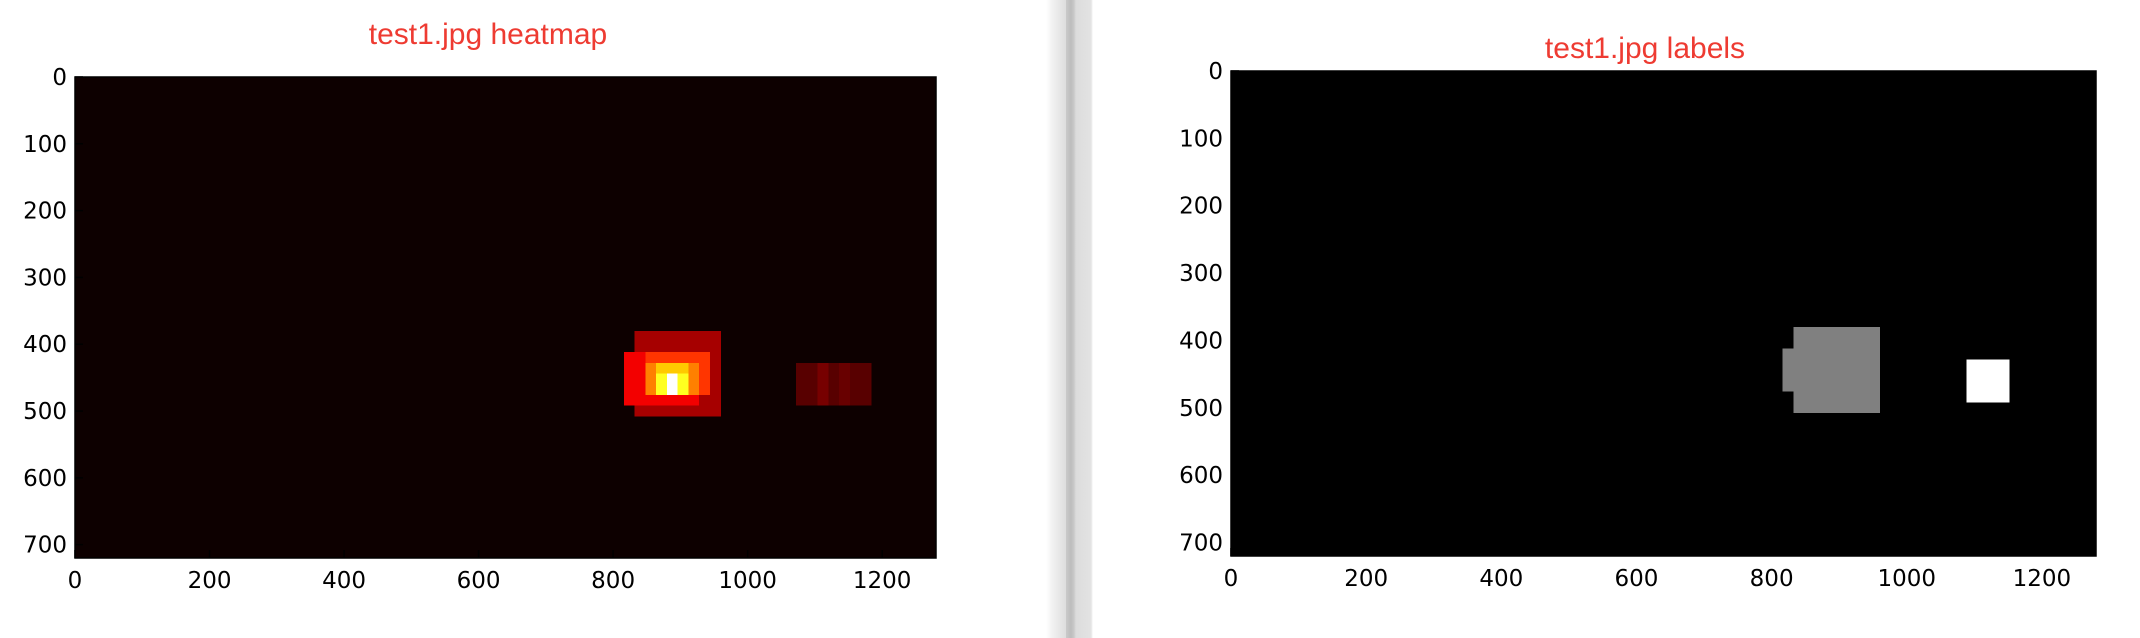 The image size is (2140, 638). What do you see at coordinates (1645, 48) in the screenshot?
I see `labels-title: test1.jpg labels` at bounding box center [1645, 48].